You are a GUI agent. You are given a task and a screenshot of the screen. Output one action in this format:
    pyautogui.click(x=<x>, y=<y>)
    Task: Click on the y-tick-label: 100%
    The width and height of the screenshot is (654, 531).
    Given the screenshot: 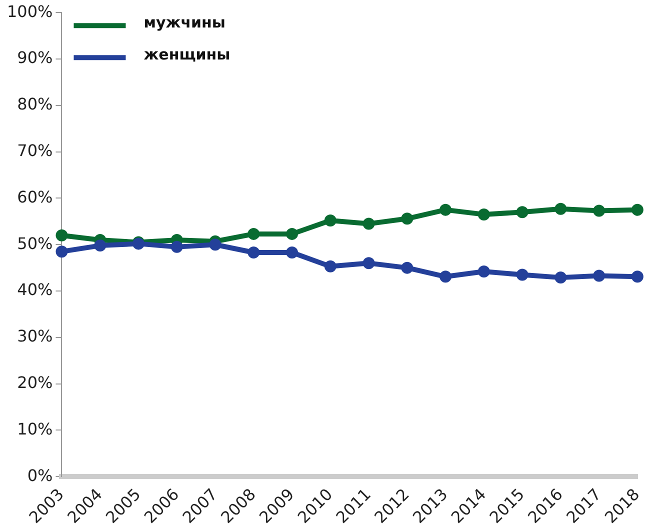 What is the action you would take?
    pyautogui.click(x=29, y=11)
    